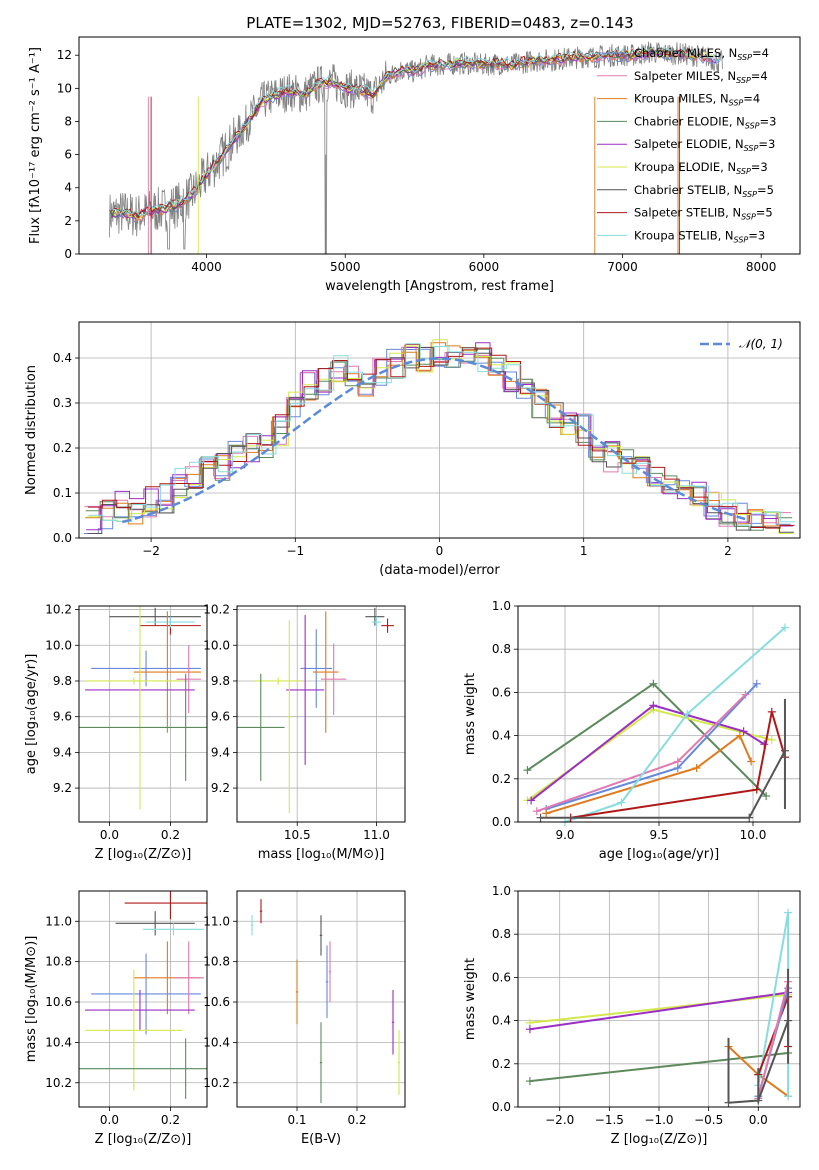 The width and height of the screenshot is (819, 1170). I want to click on y-tick-label: 1.0, so click(501, 606).